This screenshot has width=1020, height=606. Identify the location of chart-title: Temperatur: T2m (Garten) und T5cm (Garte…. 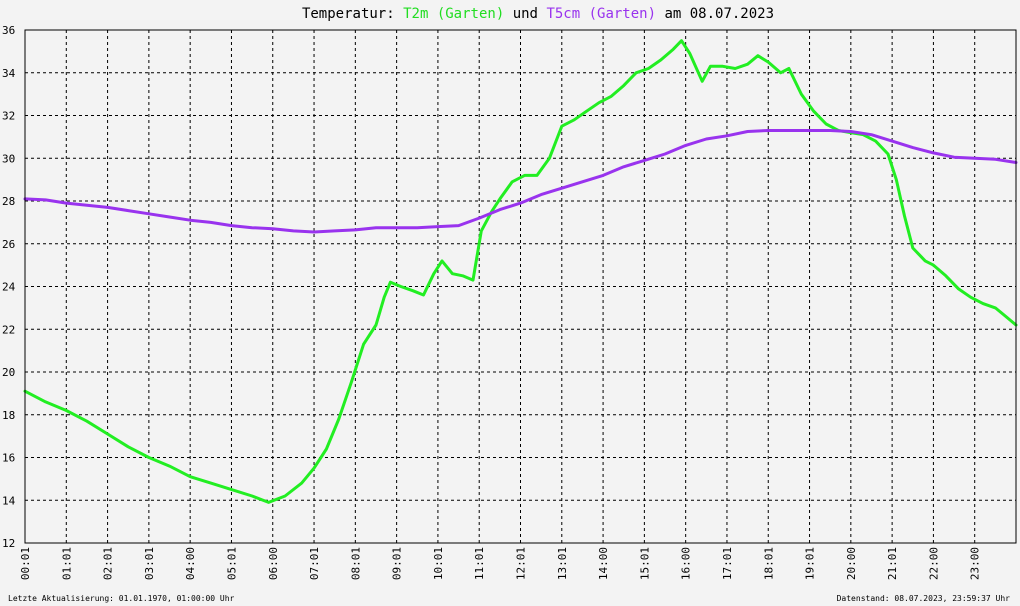
(538, 14).